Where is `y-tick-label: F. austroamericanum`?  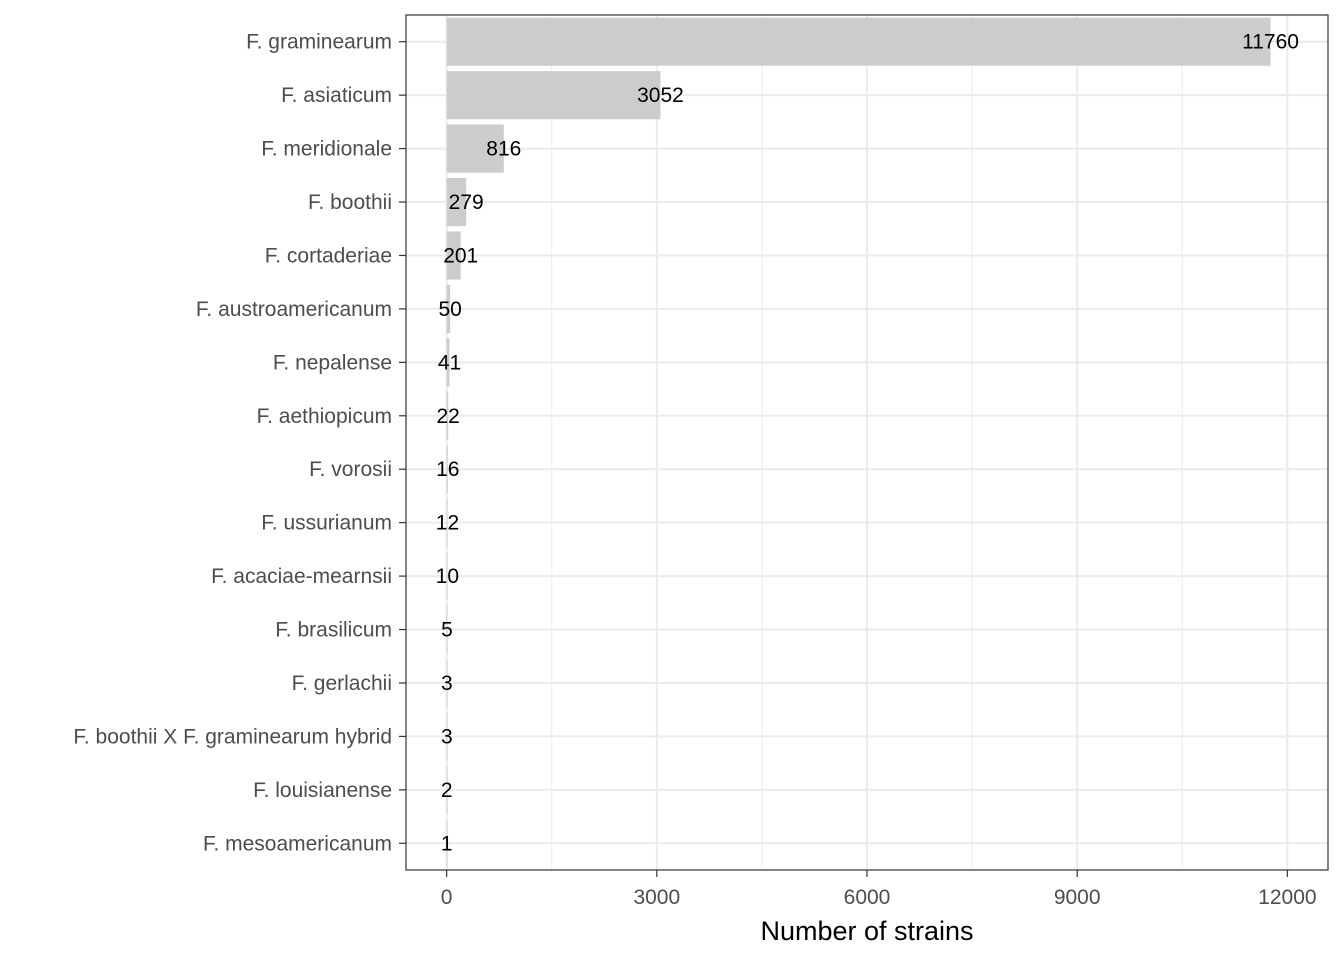
y-tick-label: F. austroamericanum is located at coordinates (294, 309).